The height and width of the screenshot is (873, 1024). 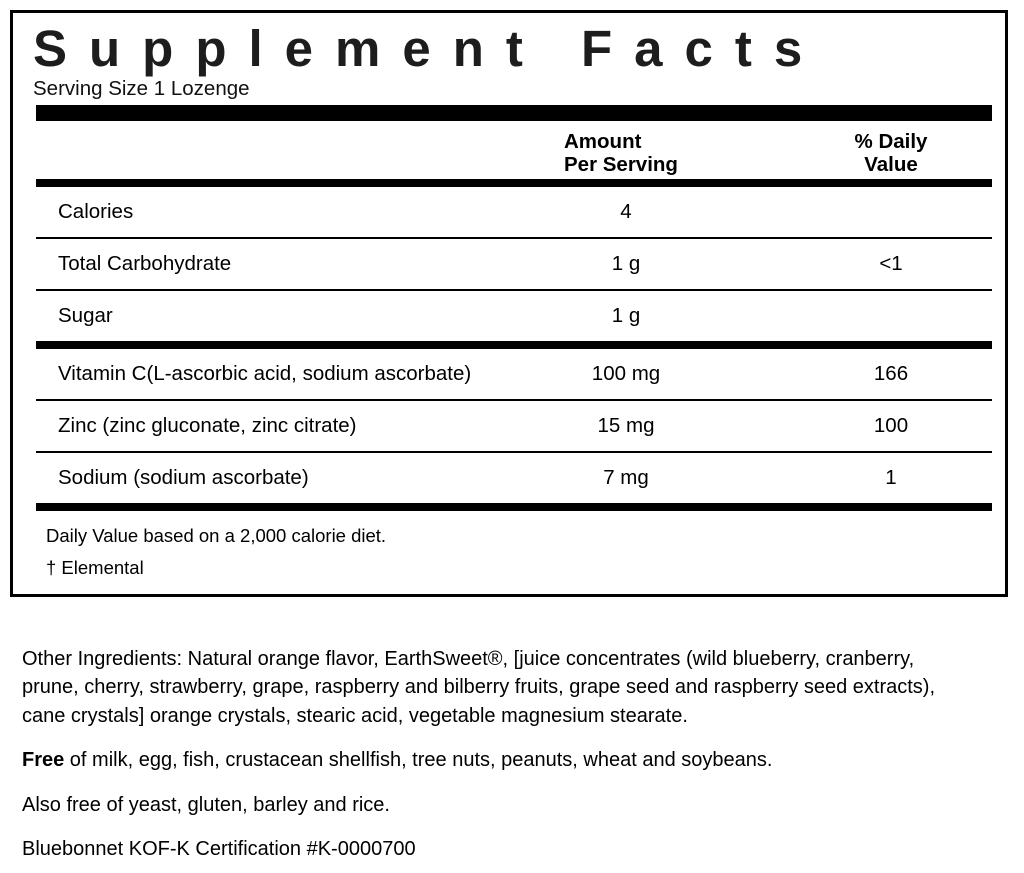 I want to click on page-title: Supplement Facts, so click(x=429, y=48).